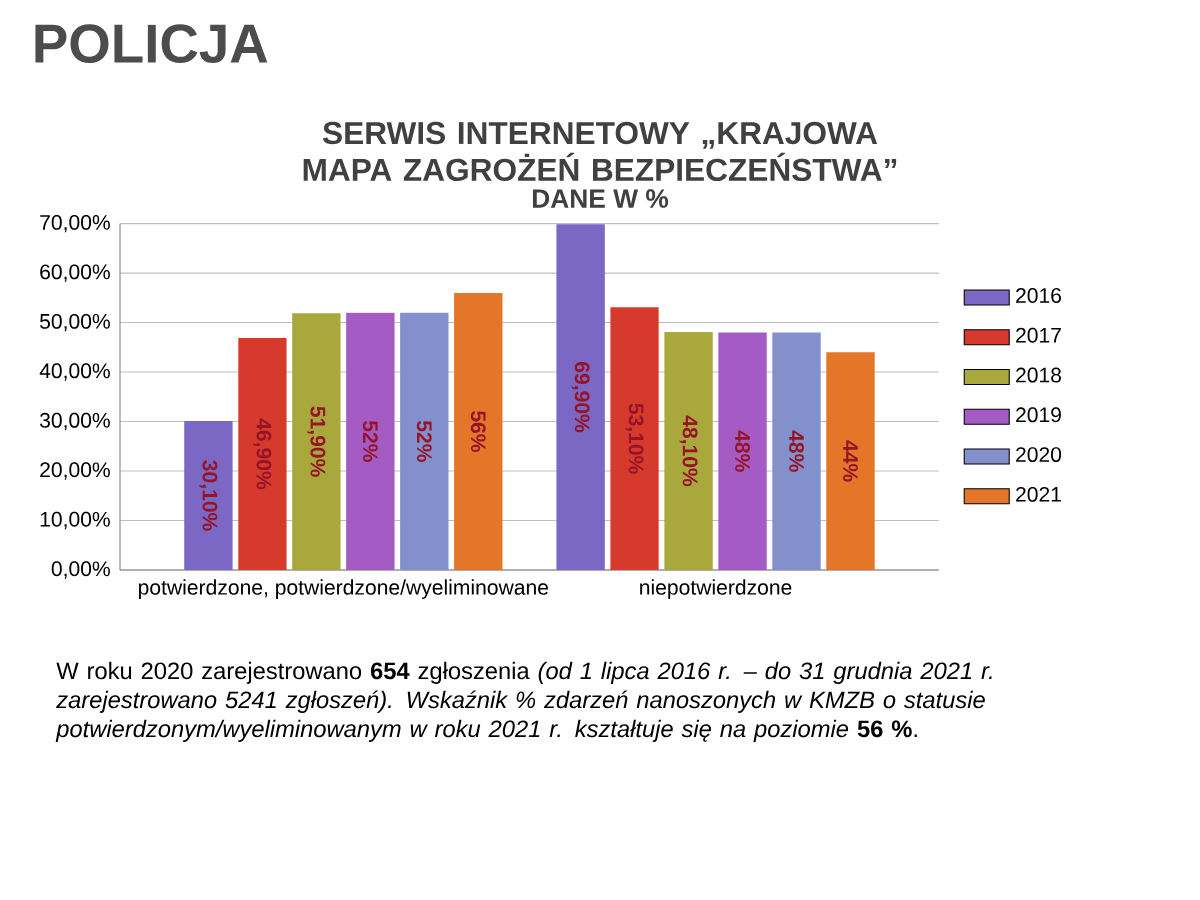 Image resolution: width=1200 pixels, height=900 pixels. What do you see at coordinates (600, 198) in the screenshot?
I see `chart-subtitle: DANE W %` at bounding box center [600, 198].